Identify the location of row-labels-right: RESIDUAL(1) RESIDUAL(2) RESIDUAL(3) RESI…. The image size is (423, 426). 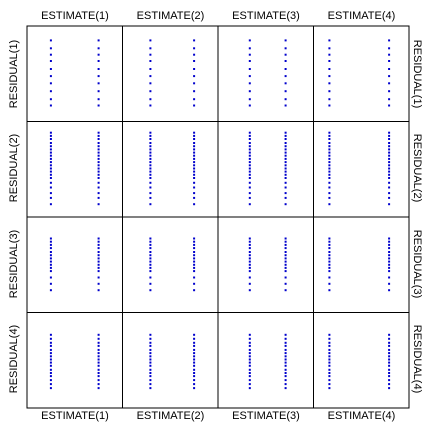
(417, 216).